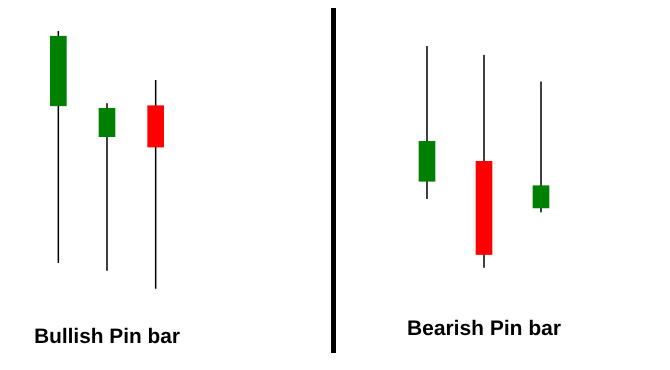 The height and width of the screenshot is (370, 670). I want to click on text: Bullish Pin bar, so click(107, 336).